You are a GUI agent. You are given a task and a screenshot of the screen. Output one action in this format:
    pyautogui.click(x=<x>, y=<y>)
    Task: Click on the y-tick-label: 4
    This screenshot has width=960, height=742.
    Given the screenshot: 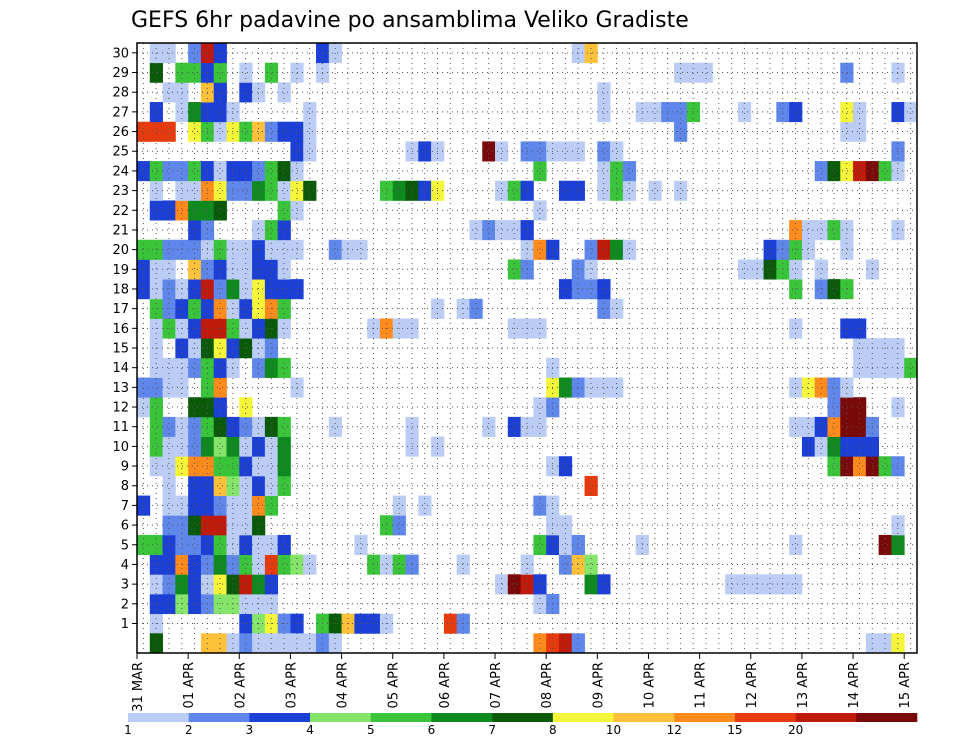 What is the action you would take?
    pyautogui.click(x=125, y=565)
    